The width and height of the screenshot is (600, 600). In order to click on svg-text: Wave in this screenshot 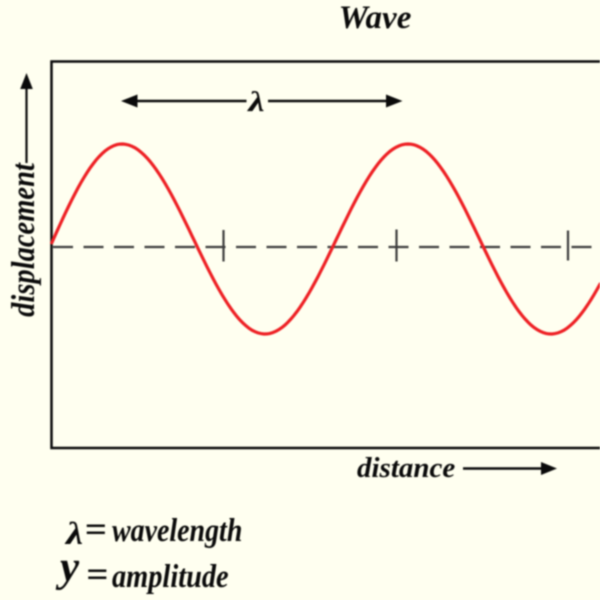, I will do `click(375, 18)`.